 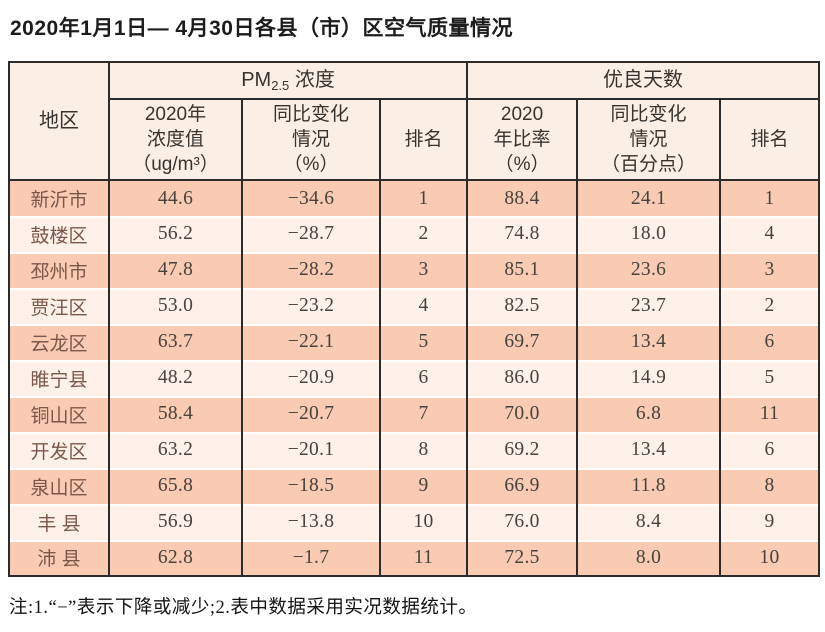 What do you see at coordinates (522, 342) in the screenshot?
I see `ratio-cell: 69.7` at bounding box center [522, 342].